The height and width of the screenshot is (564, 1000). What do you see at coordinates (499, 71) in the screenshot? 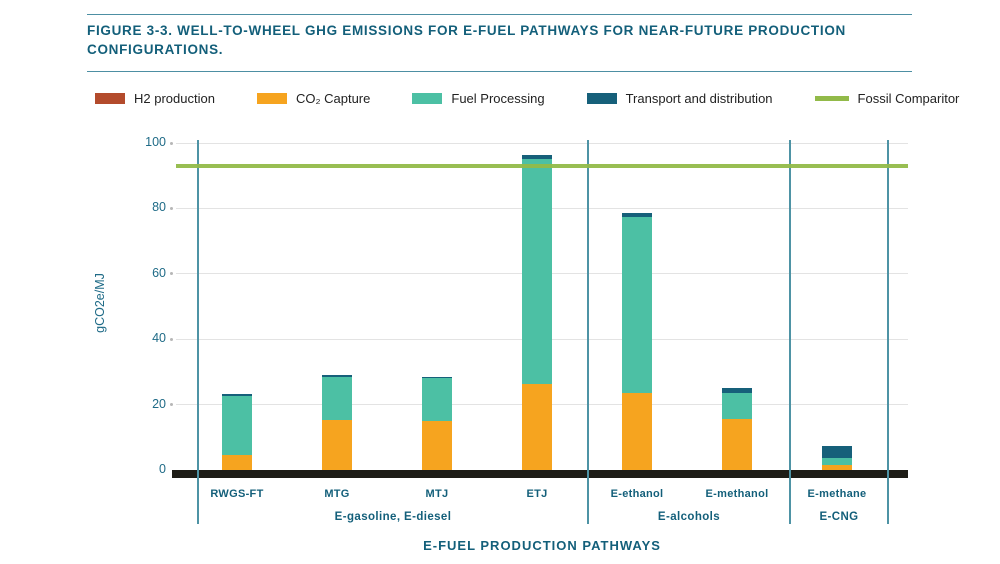
I see `title-rule-bottom` at bounding box center [499, 71].